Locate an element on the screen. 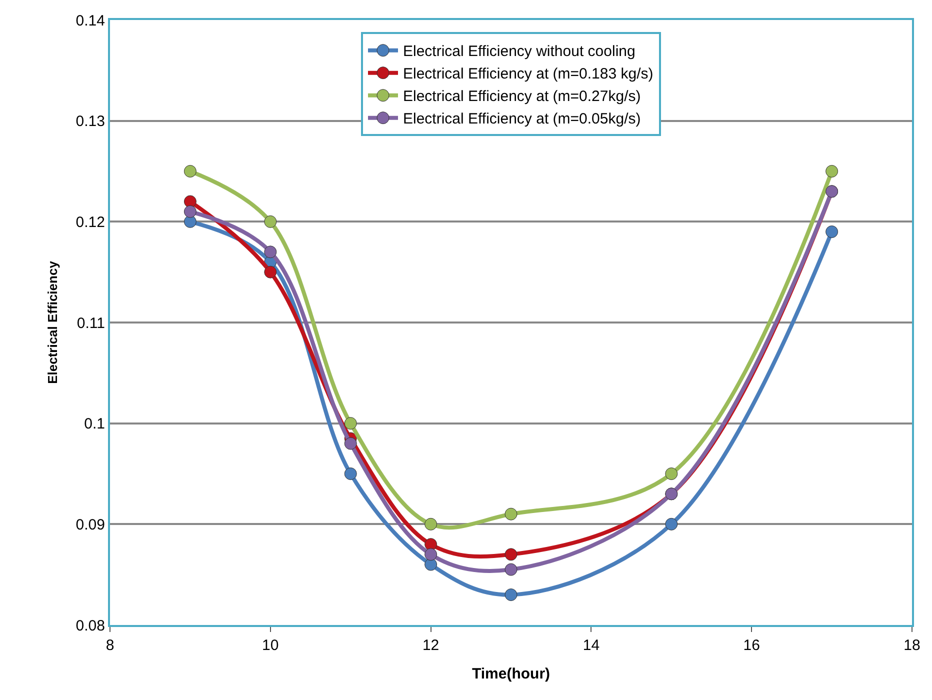  x-tick-label: 16 is located at coordinates (751, 645).